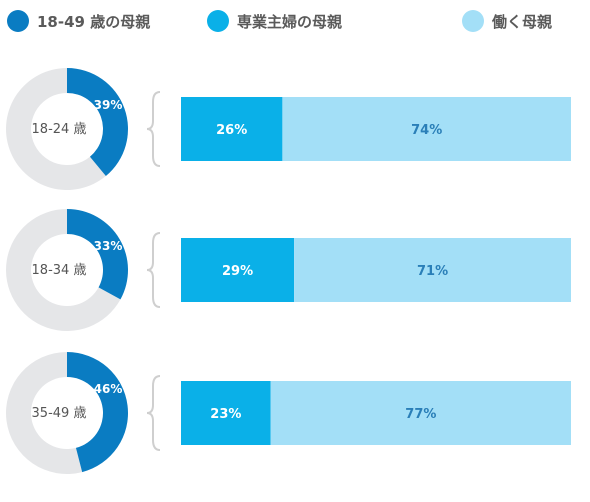 The image size is (590, 502). I want to click on age-category-label: 35-49 歳, so click(59, 413).